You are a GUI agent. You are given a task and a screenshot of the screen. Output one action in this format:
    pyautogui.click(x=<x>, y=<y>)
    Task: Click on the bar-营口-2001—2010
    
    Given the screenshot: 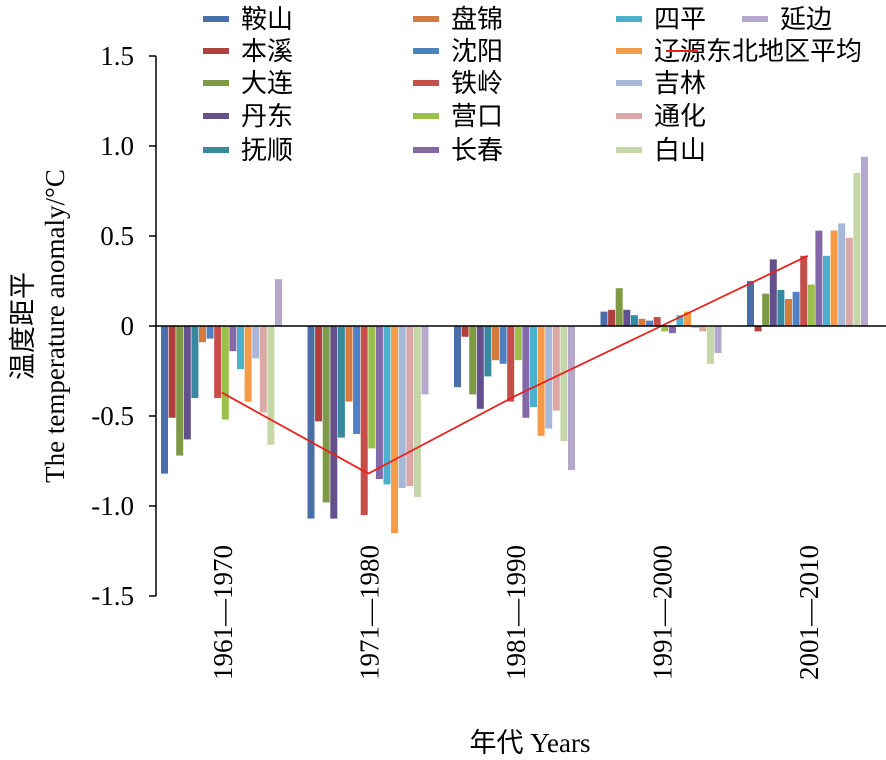 What is the action you would take?
    pyautogui.click(x=811, y=305)
    